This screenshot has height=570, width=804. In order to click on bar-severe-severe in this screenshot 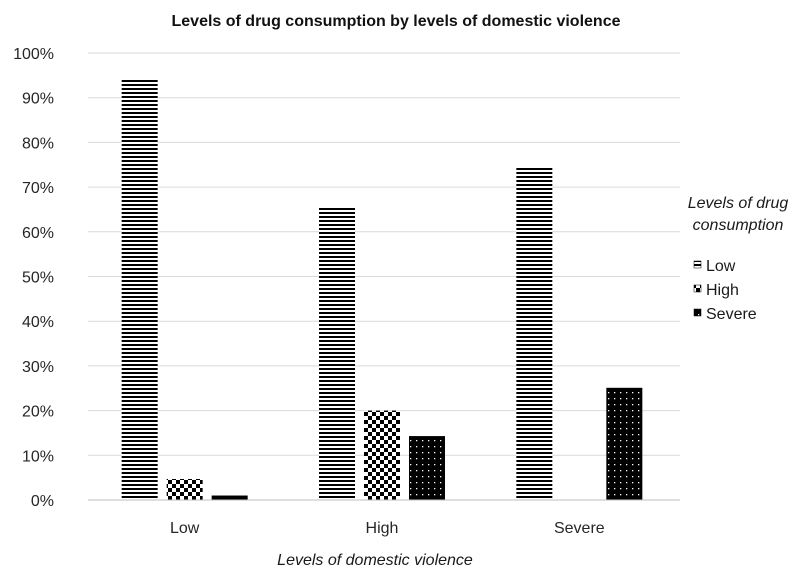, I will do `click(624, 443)`.